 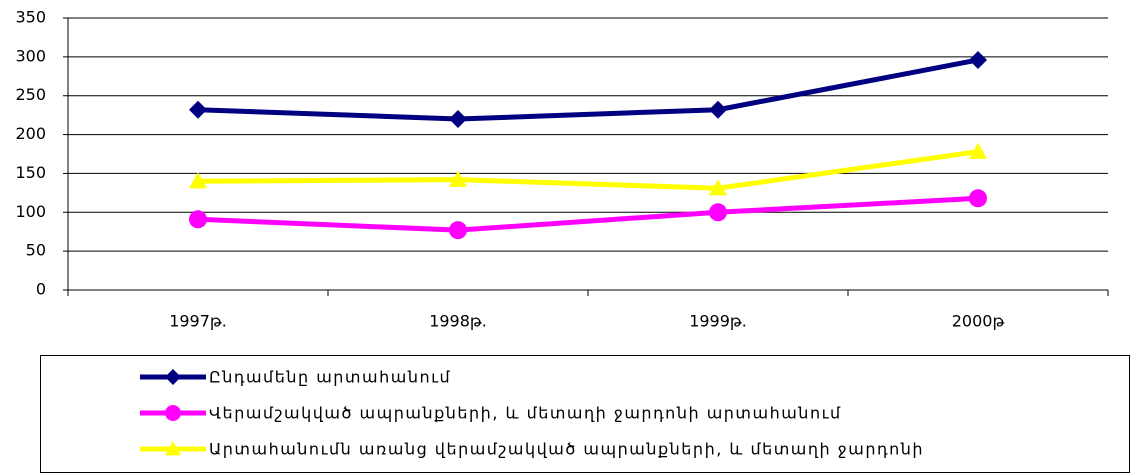 I want to click on x-tick-label: 1998թ., so click(x=458, y=321).